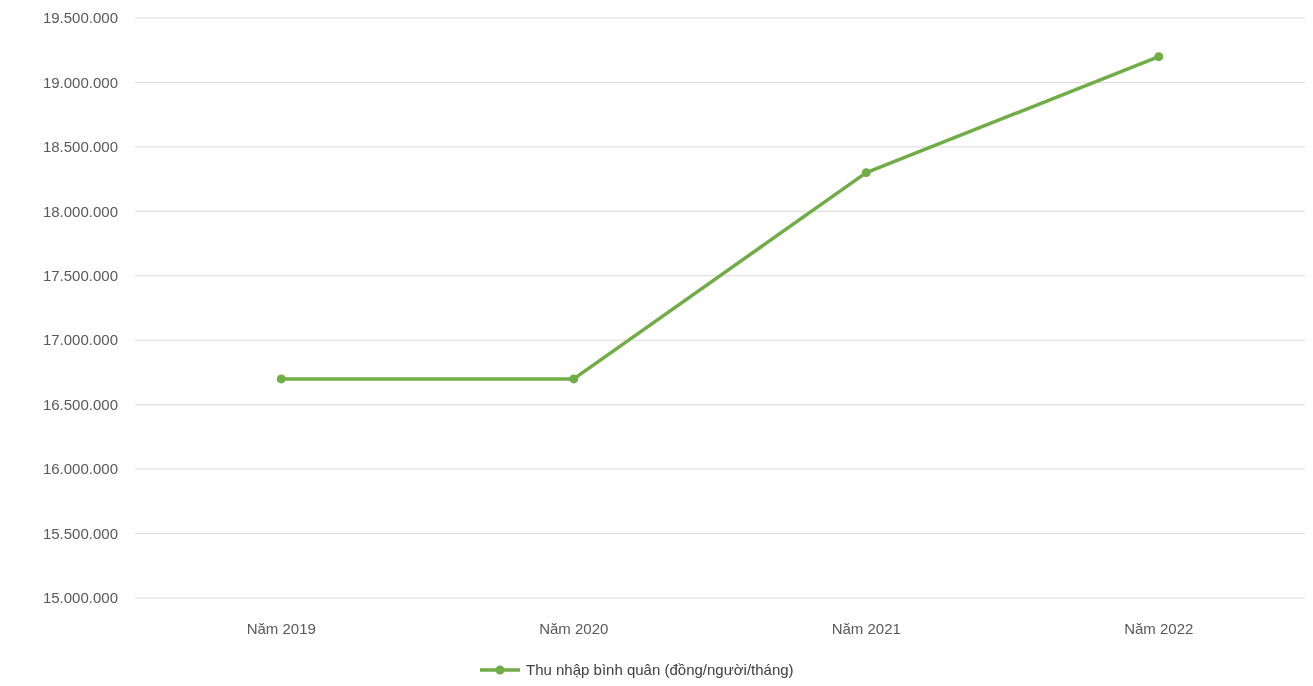  I want to click on y-tick-label: 19.500.000, so click(80, 18).